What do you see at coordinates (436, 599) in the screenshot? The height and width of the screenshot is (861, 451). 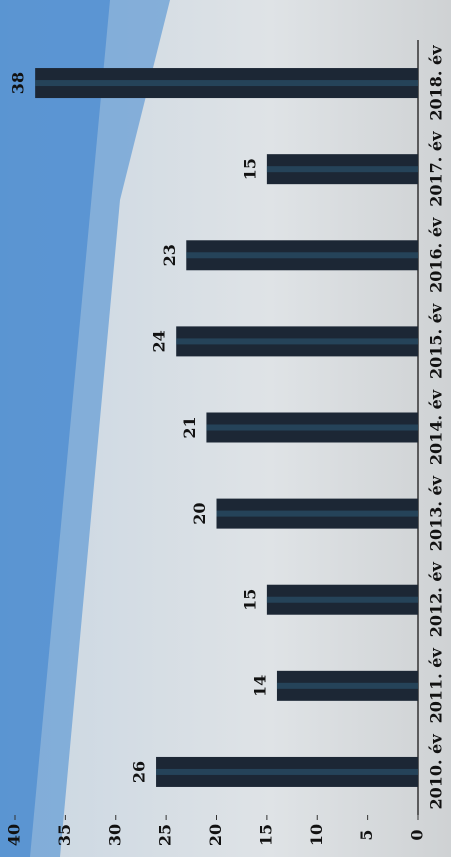 I see `x-tick-label: 2012. év` at bounding box center [436, 599].